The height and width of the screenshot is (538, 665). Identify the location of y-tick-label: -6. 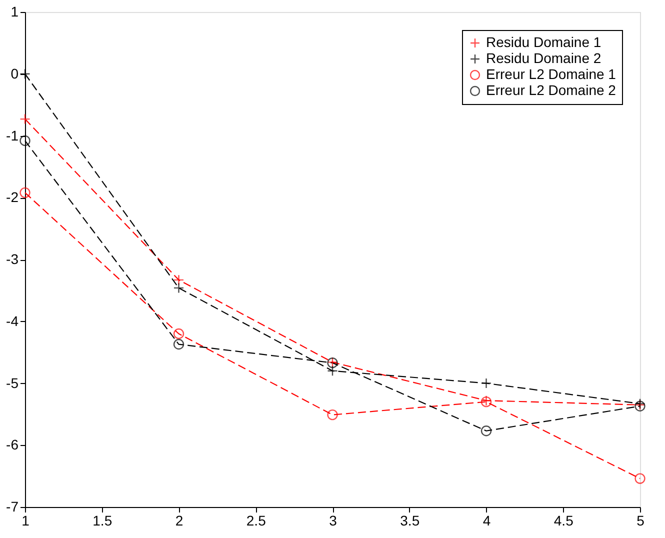
(12, 444).